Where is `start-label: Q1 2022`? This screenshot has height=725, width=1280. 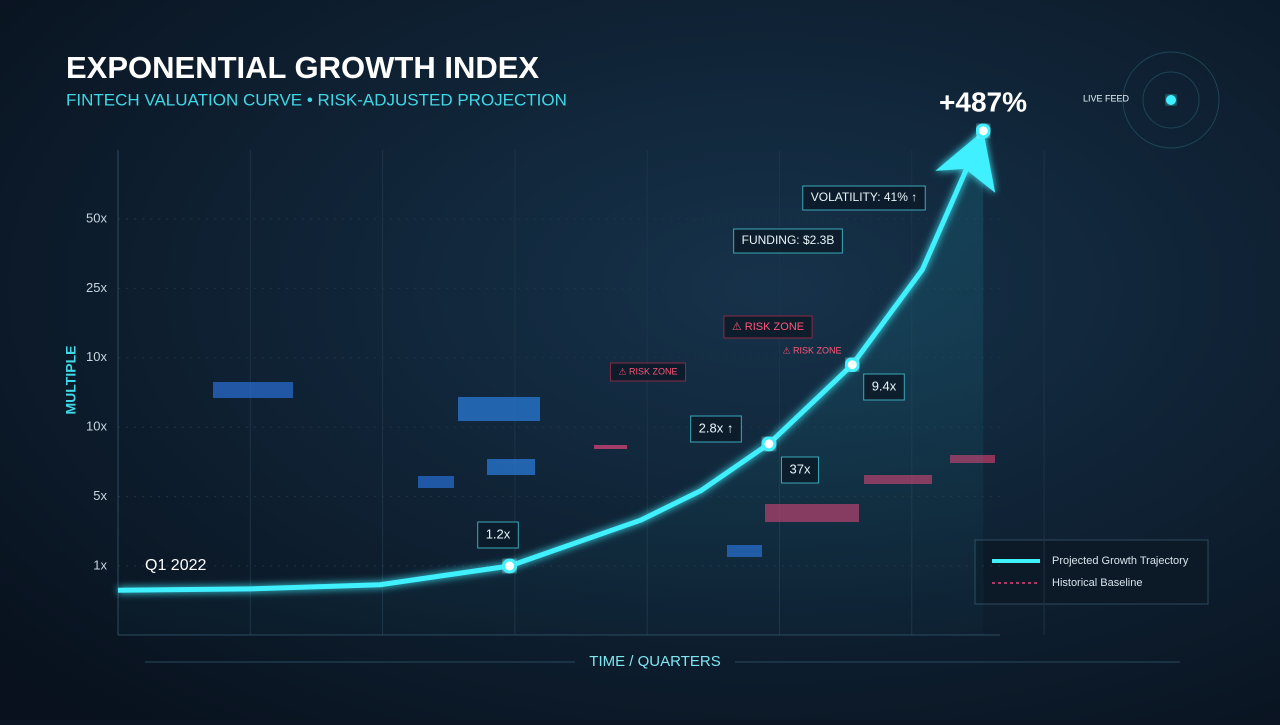
start-label: Q1 2022 is located at coordinates (175, 565).